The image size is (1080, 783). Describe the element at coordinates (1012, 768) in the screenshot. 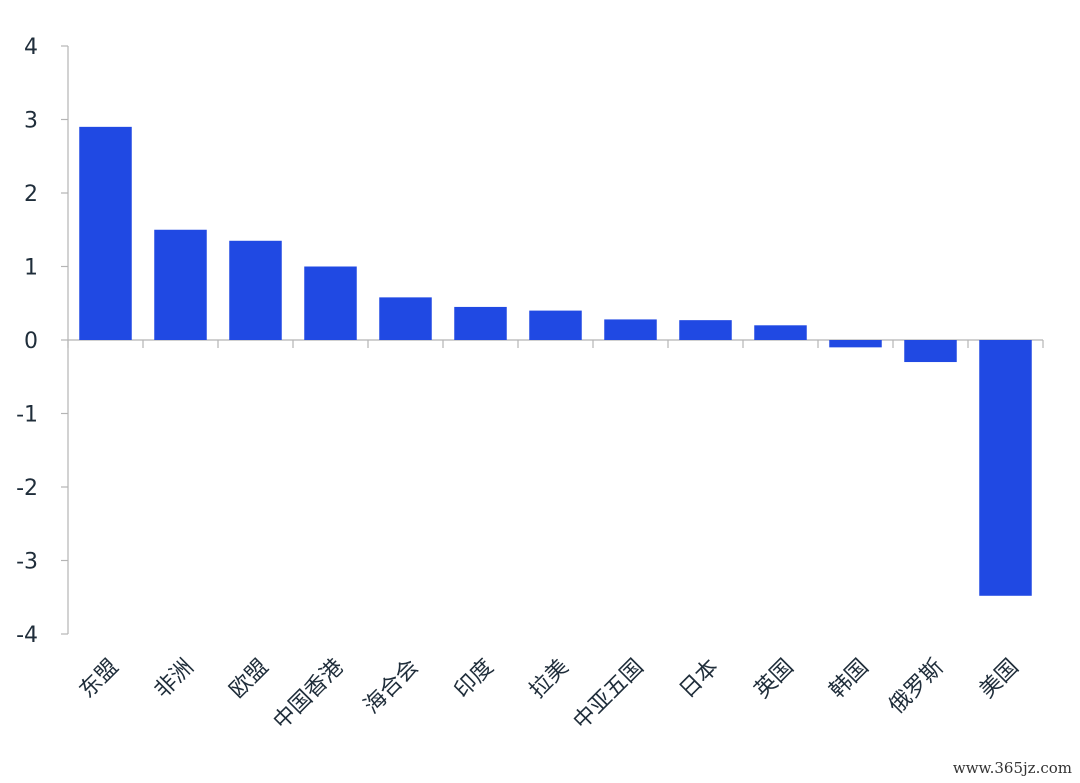

I see `watermark: www.365jz.com` at that location.